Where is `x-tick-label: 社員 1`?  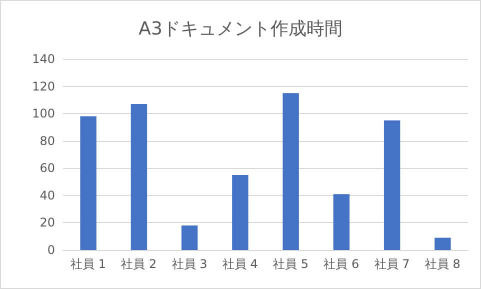
x-tick-label: 社員 1 is located at coordinates (88, 264).